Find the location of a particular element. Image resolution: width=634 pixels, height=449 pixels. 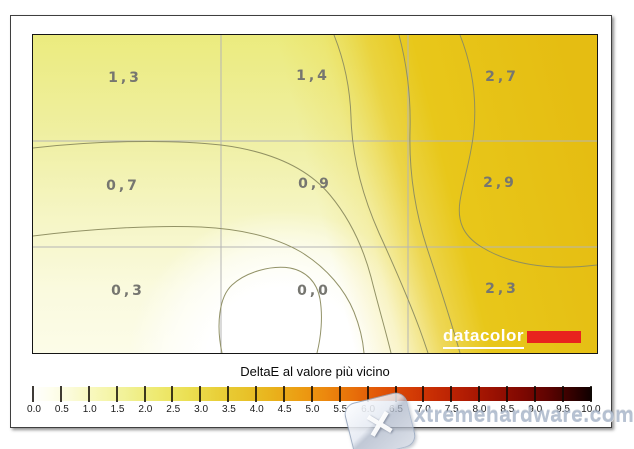

colorbar-tick-label: 2.5 is located at coordinates (173, 409).